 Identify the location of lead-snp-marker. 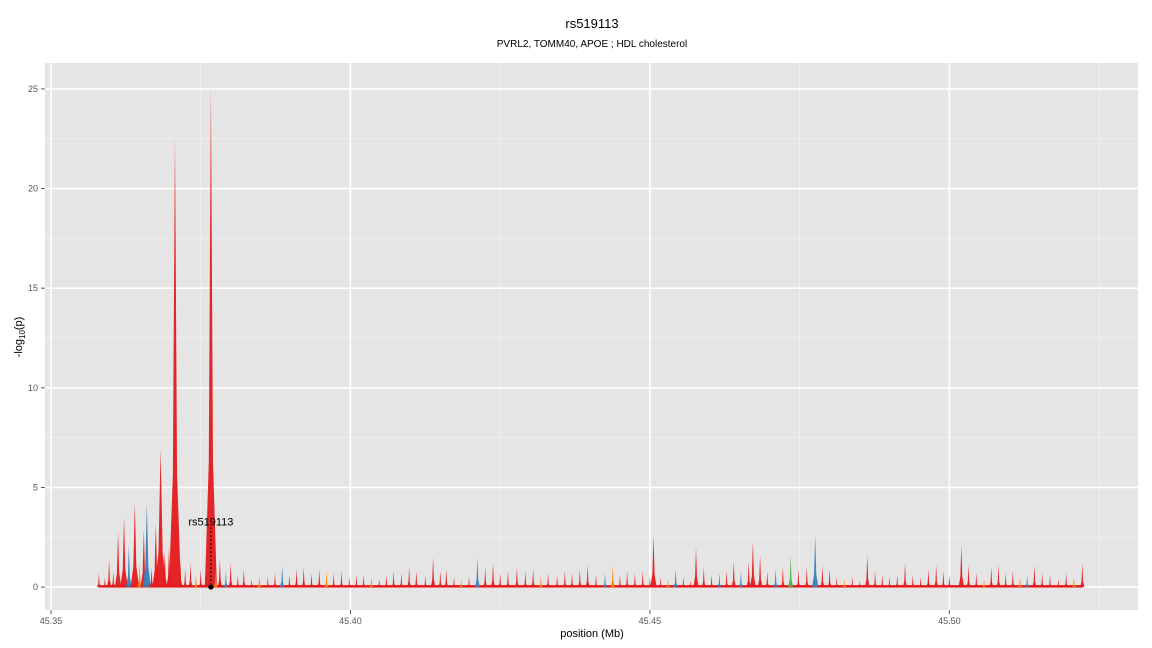
(211, 558).